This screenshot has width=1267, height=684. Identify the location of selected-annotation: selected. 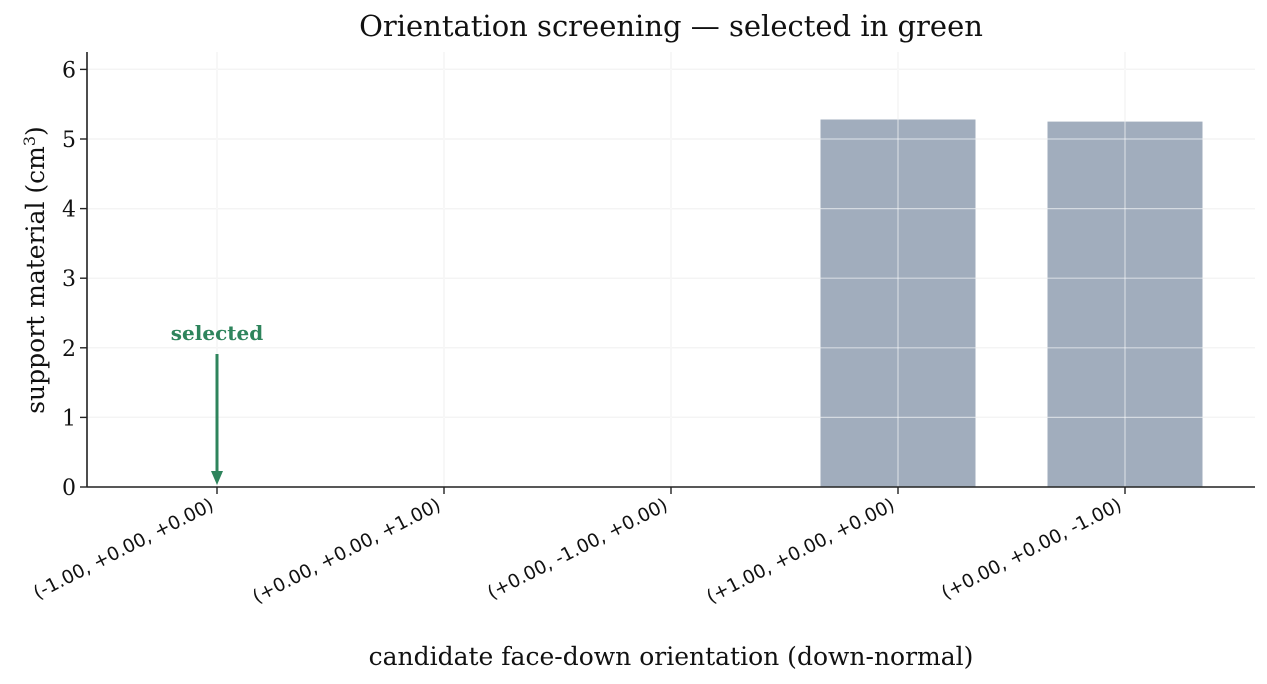
(217, 403).